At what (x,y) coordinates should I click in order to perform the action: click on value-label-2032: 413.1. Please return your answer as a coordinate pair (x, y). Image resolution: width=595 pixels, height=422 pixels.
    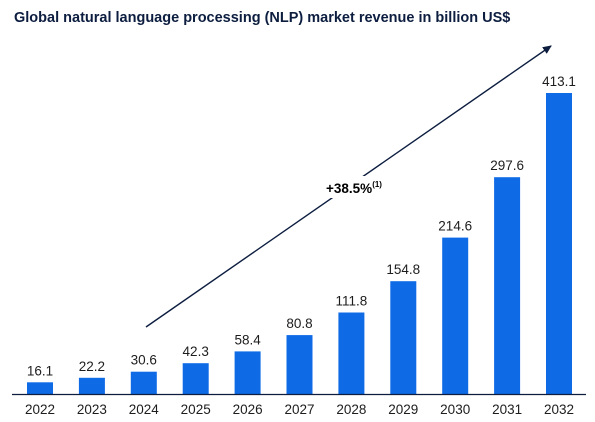
    Looking at the image, I should click on (559, 81).